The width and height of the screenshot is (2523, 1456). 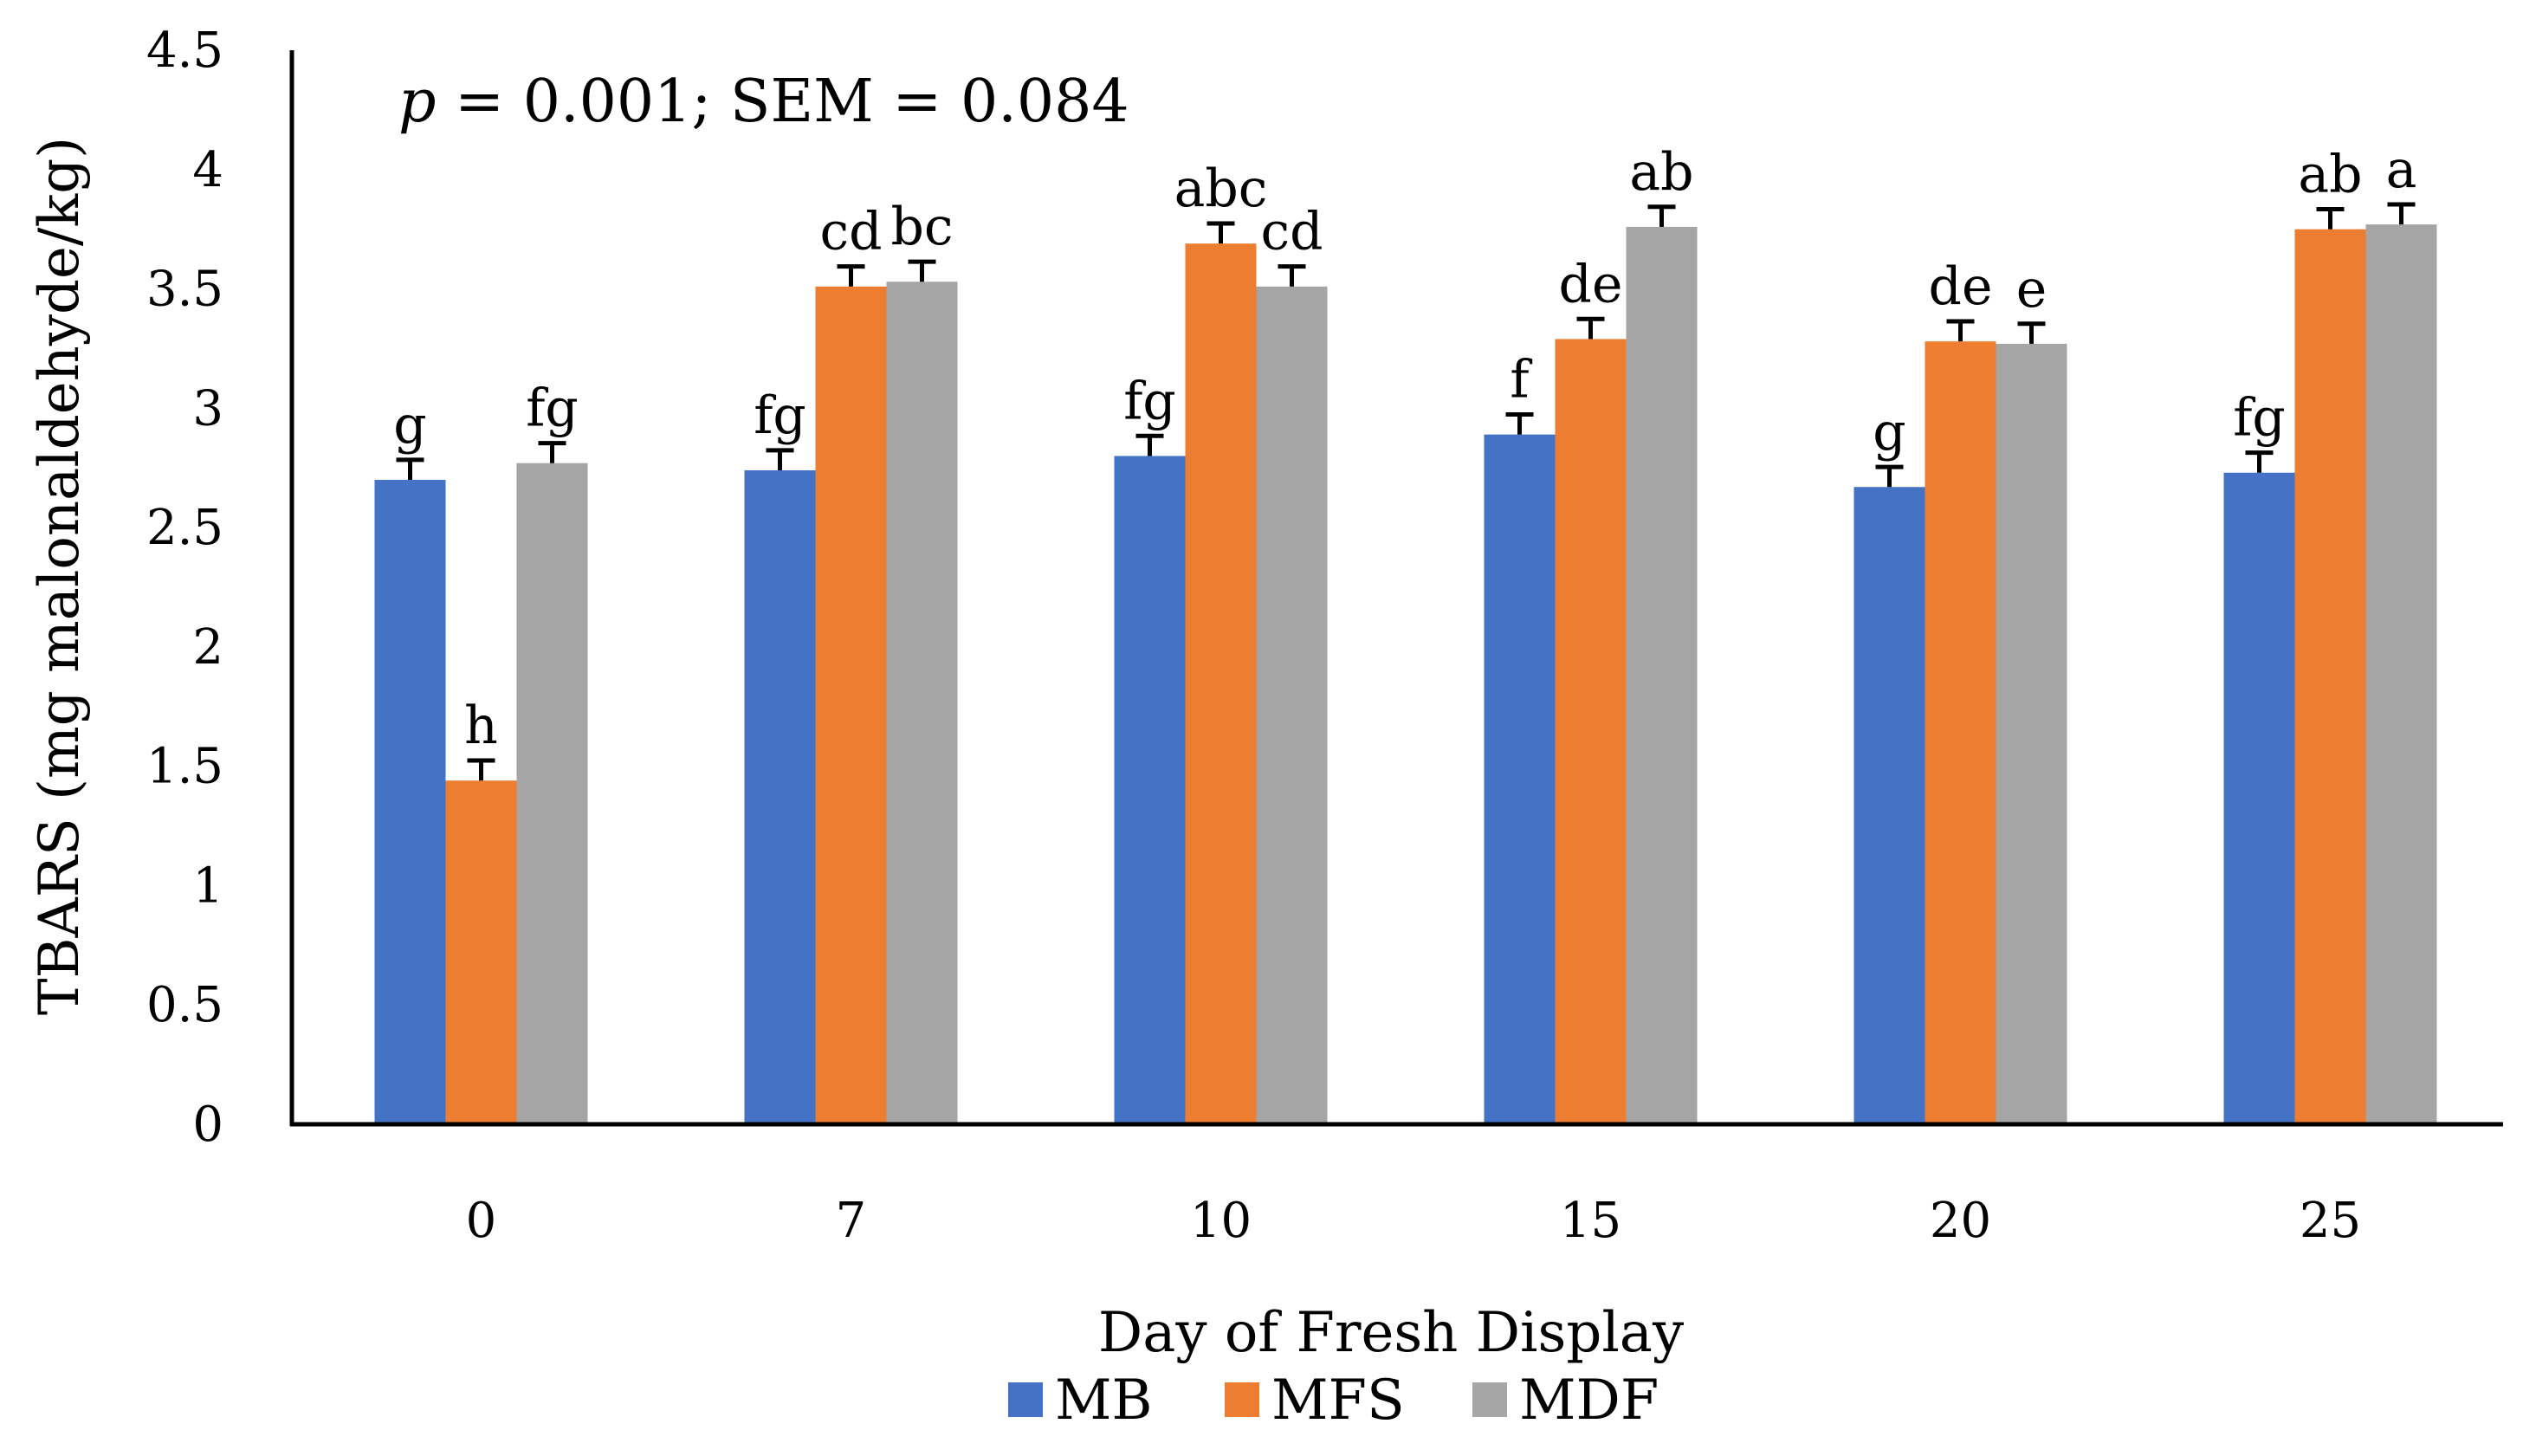 I want to click on x-category-label: 15, so click(x=1590, y=1221).